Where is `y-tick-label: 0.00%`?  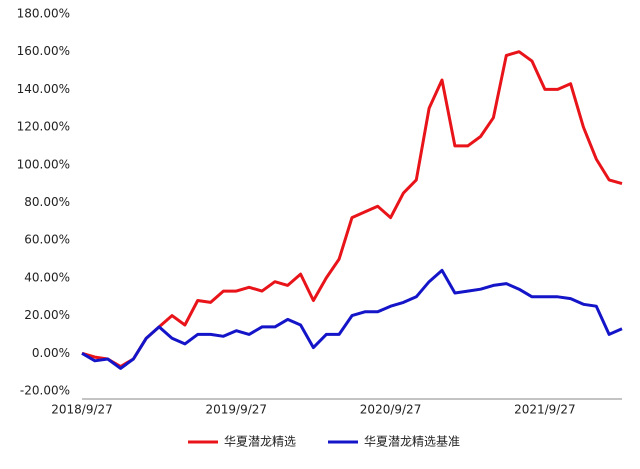 y-tick-label: 0.00% is located at coordinates (51, 353).